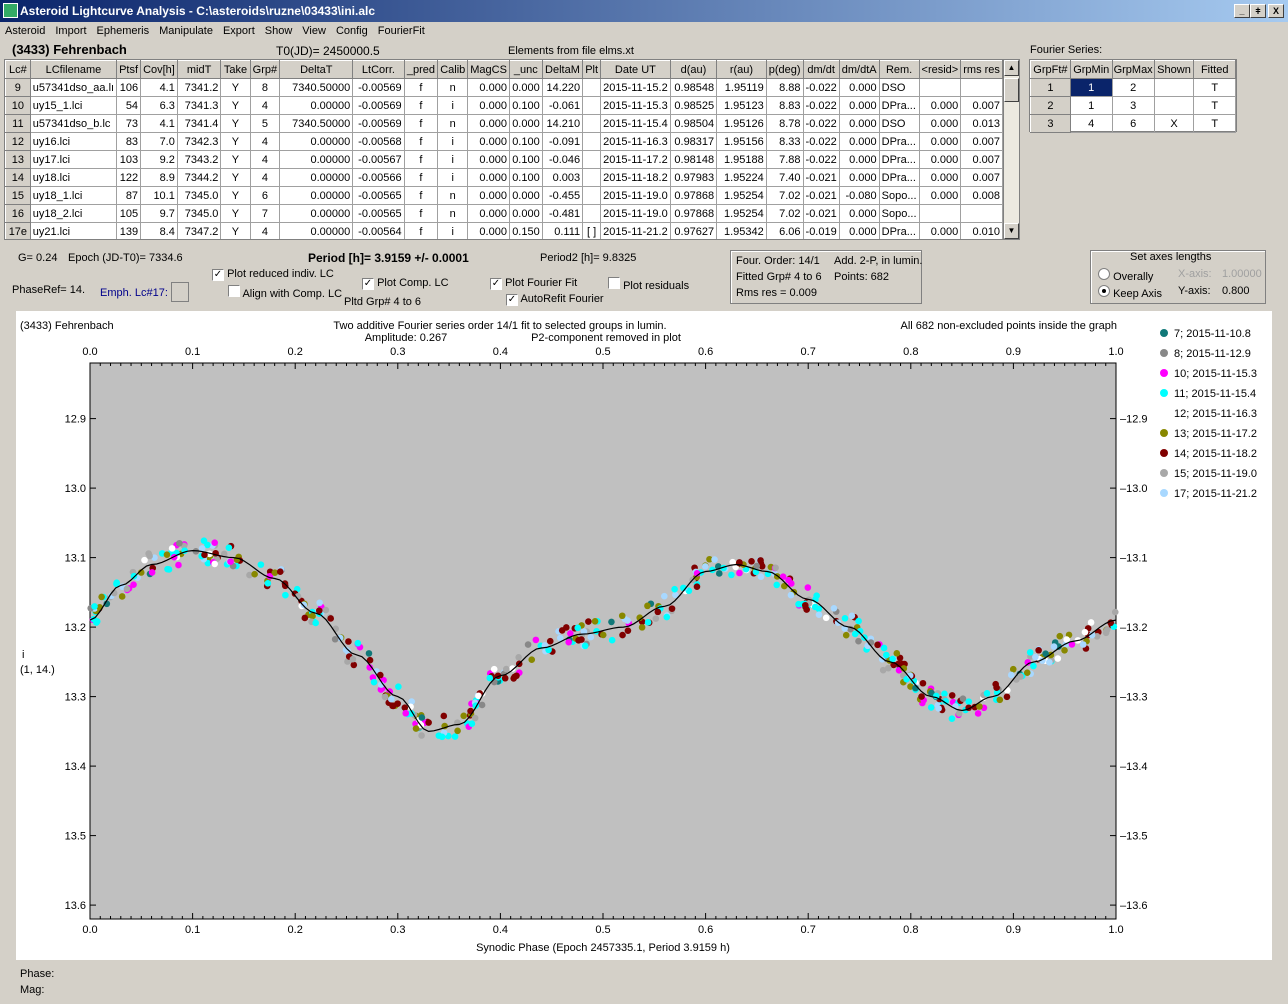 The width and height of the screenshot is (1288, 1004). What do you see at coordinates (1011, 68) in the screenshot?
I see `scroll-up-icon: ▲` at bounding box center [1011, 68].